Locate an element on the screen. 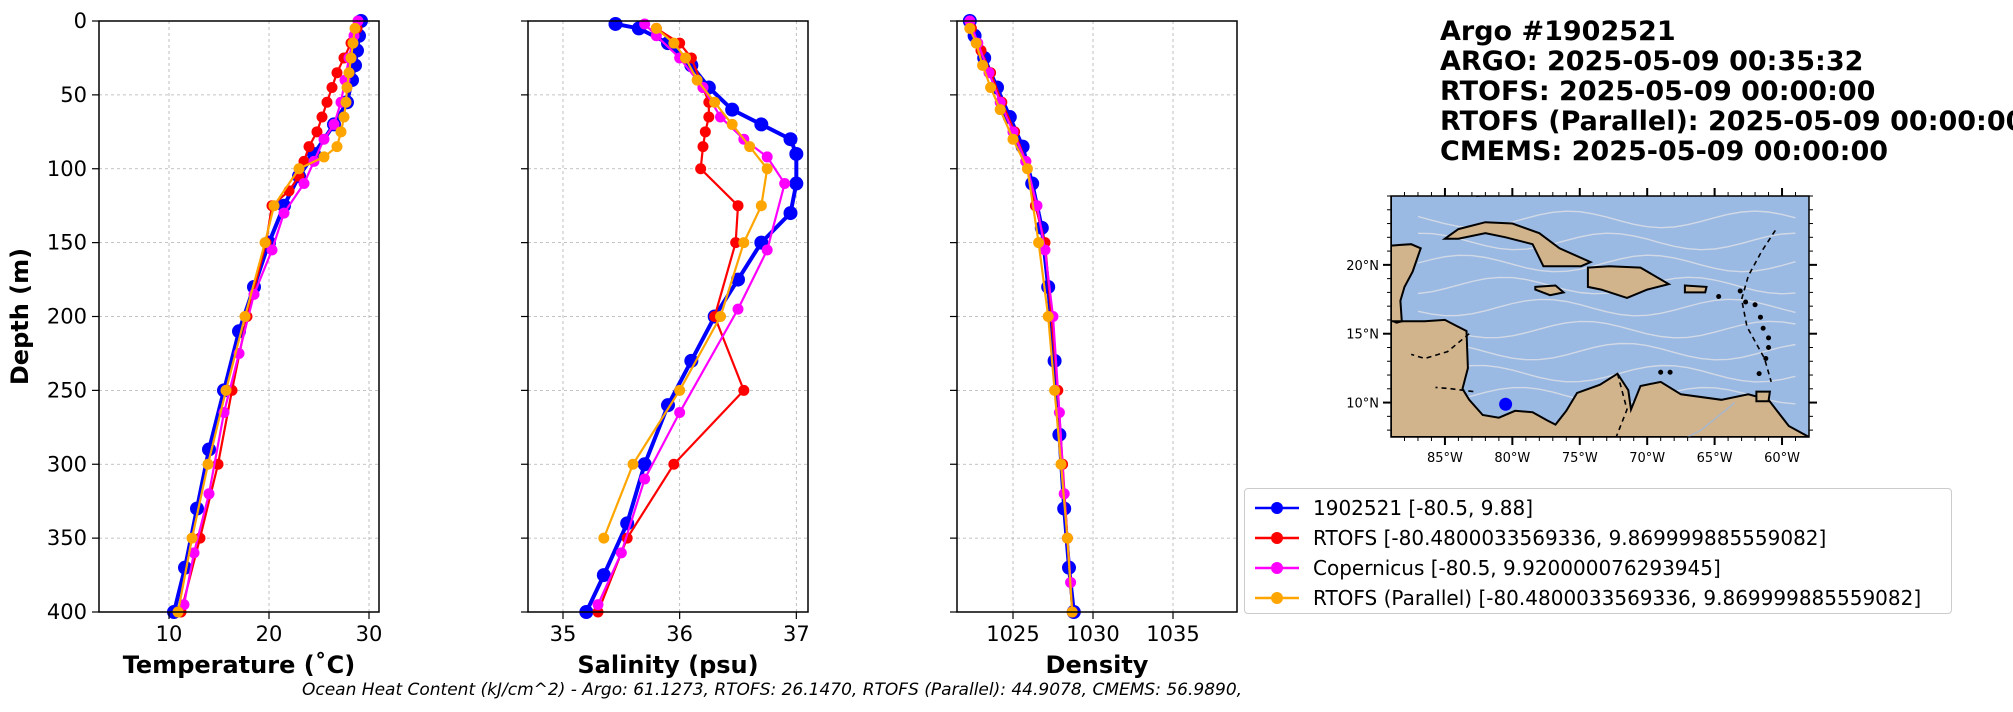 The width and height of the screenshot is (2013, 712). map-lon-label-4: 65°W is located at coordinates (1715, 458).